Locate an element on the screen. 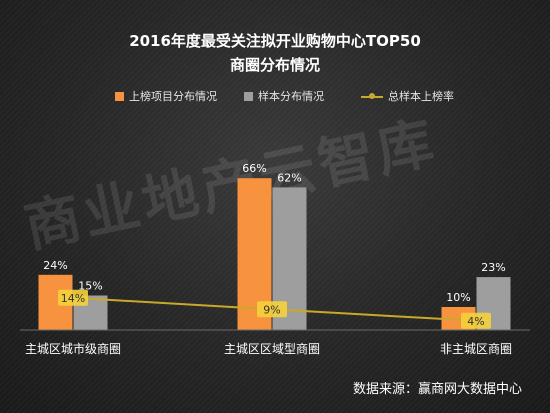 The height and width of the screenshot is (413, 550). source-note: 数据来源：赢商网大数据中心 is located at coordinates (437, 389).